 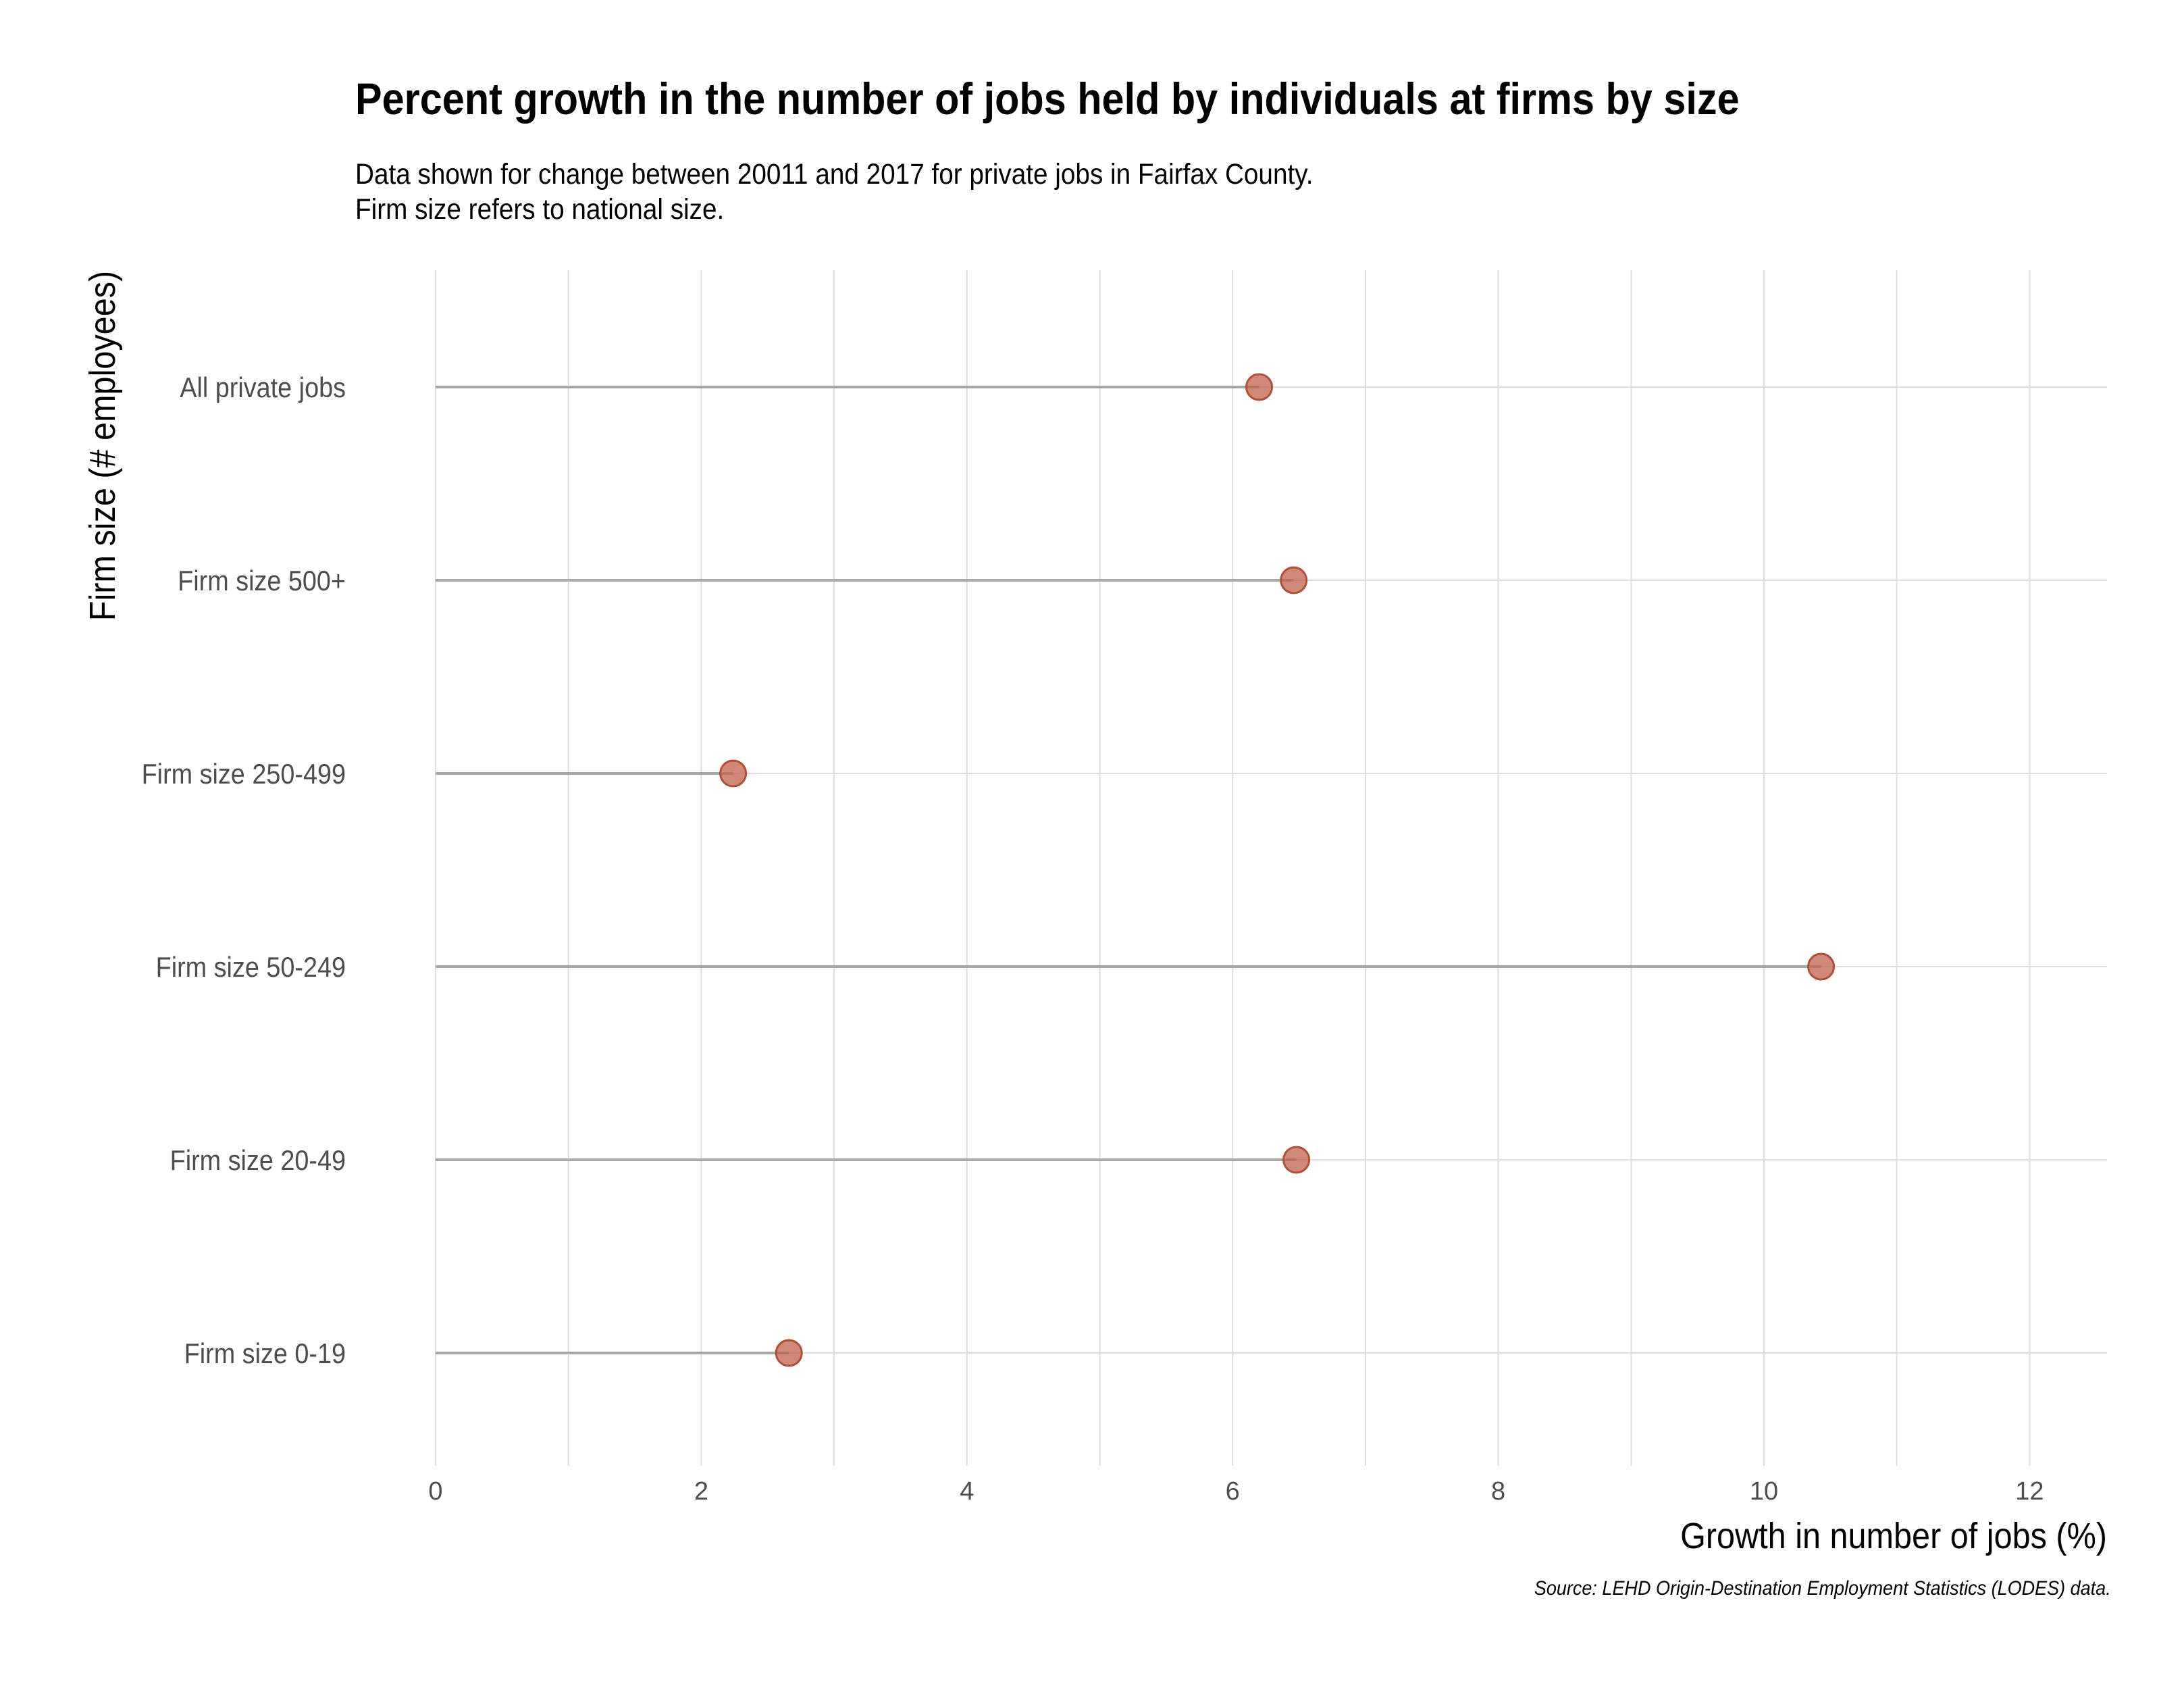 What do you see at coordinates (2029, 1491) in the screenshot?
I see `x-tick-label: 12` at bounding box center [2029, 1491].